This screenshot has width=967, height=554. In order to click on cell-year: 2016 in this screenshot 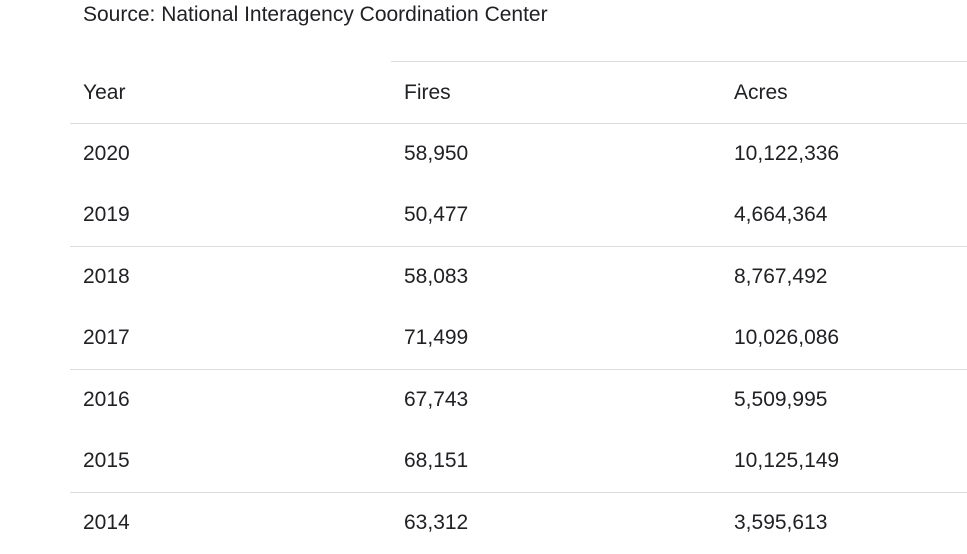, I will do `click(106, 399)`.